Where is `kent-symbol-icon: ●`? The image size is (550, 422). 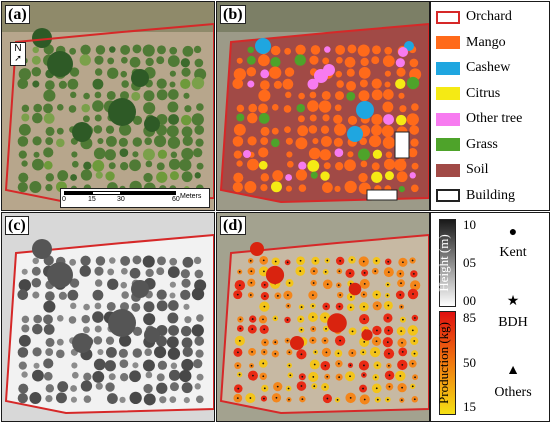 kent-symbol-icon: ● is located at coordinates (513, 232).